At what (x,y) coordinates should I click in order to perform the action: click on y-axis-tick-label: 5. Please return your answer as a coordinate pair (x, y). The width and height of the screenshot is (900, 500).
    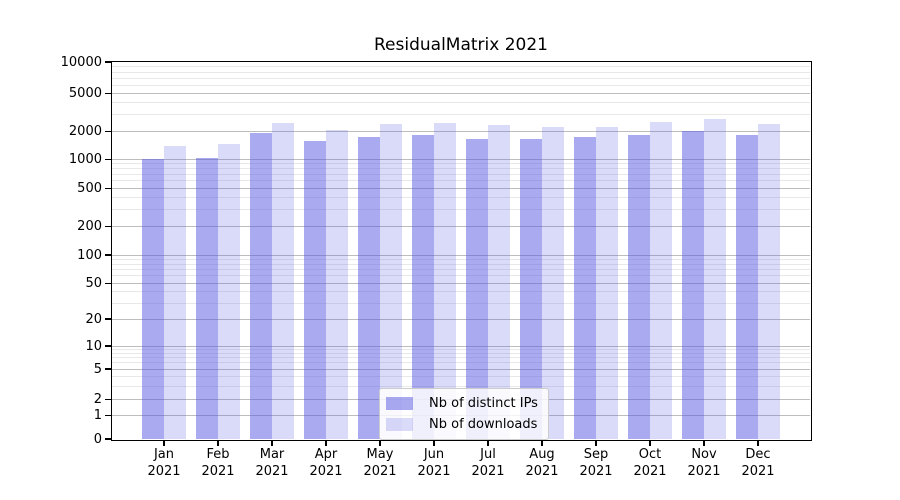
    Looking at the image, I should click on (97, 369).